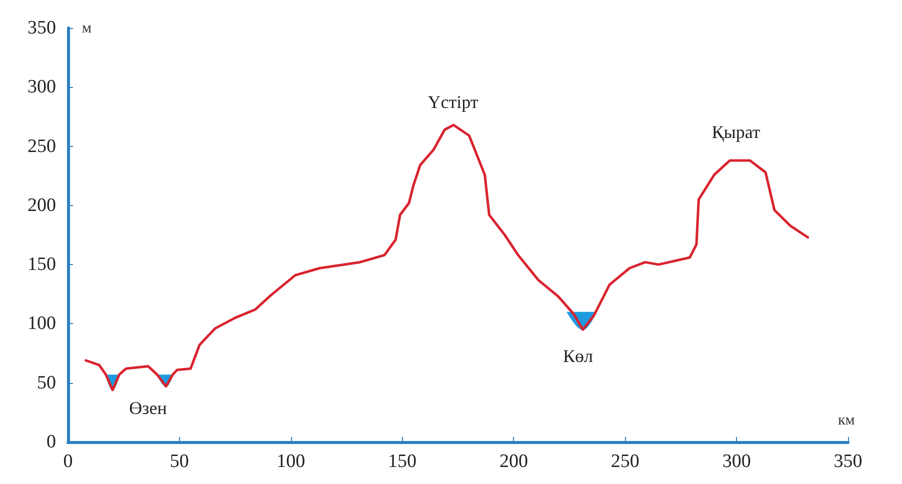  Describe the element at coordinates (179, 461) in the screenshot. I see `x-tick-label: 50` at that location.